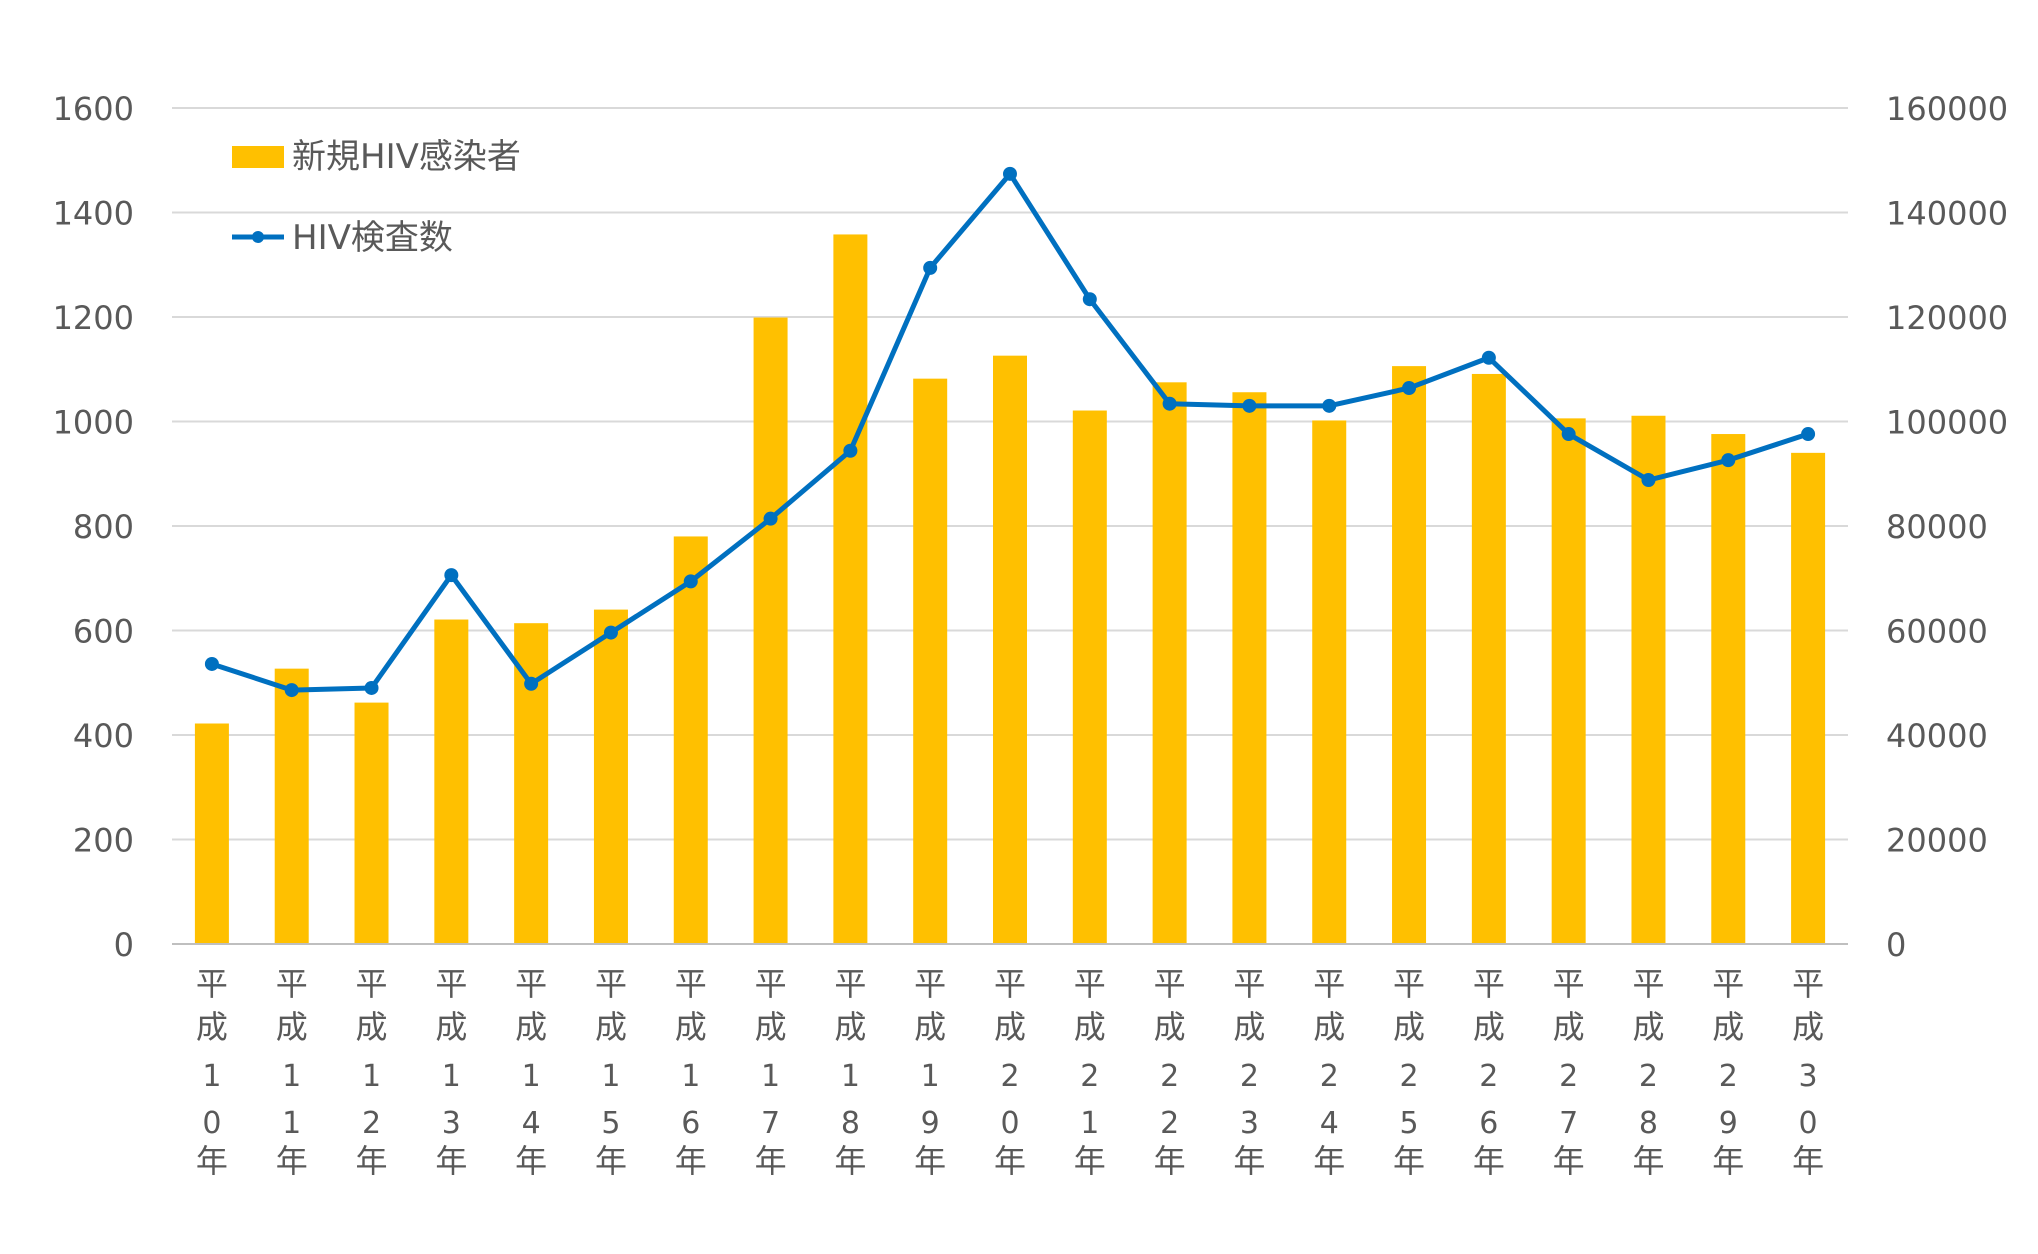 This screenshot has height=1254, width=2038. I want to click on x-tick-label: 平成 1 3年, so click(451, 1072).